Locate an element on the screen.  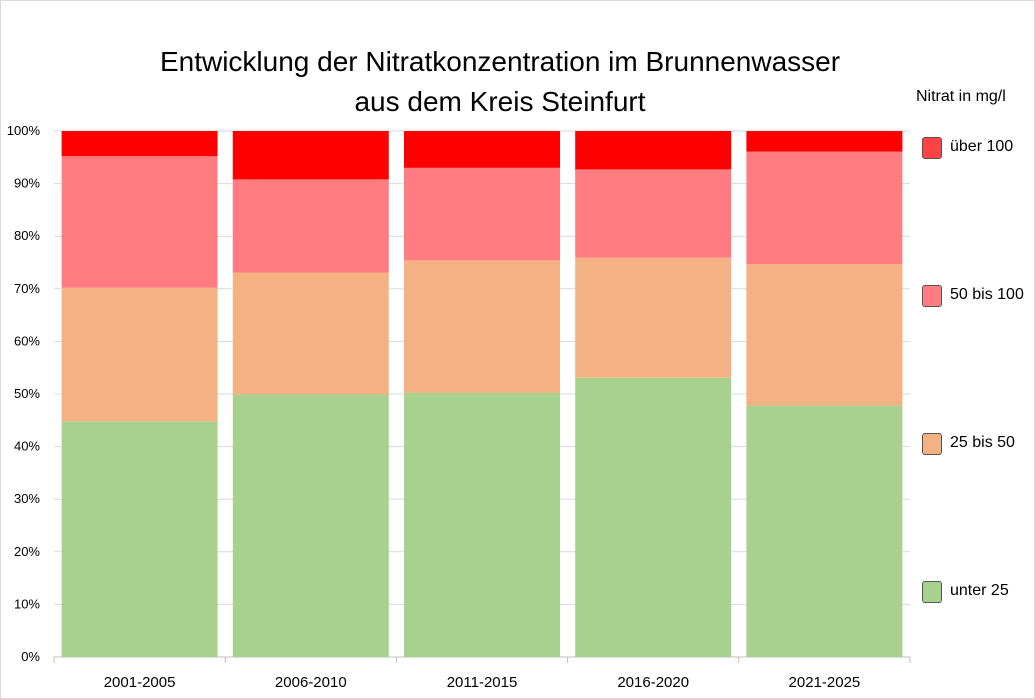
legend-label-25-bis-50: 25 bis 50 is located at coordinates (982, 442).